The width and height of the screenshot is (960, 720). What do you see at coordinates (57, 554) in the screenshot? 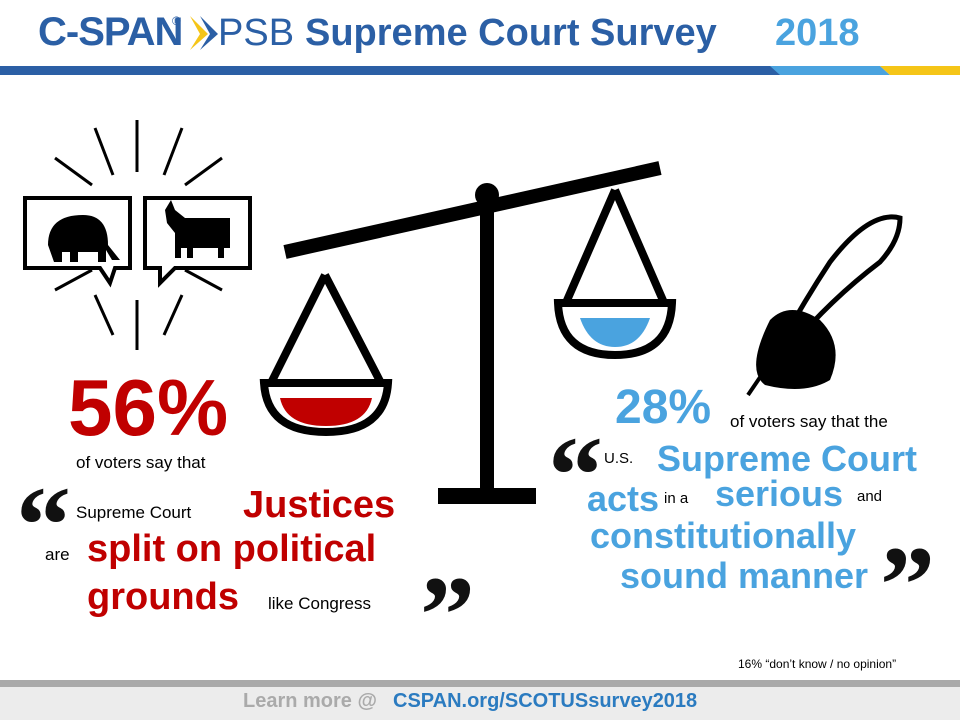
I see `quote-text: are` at bounding box center [57, 554].